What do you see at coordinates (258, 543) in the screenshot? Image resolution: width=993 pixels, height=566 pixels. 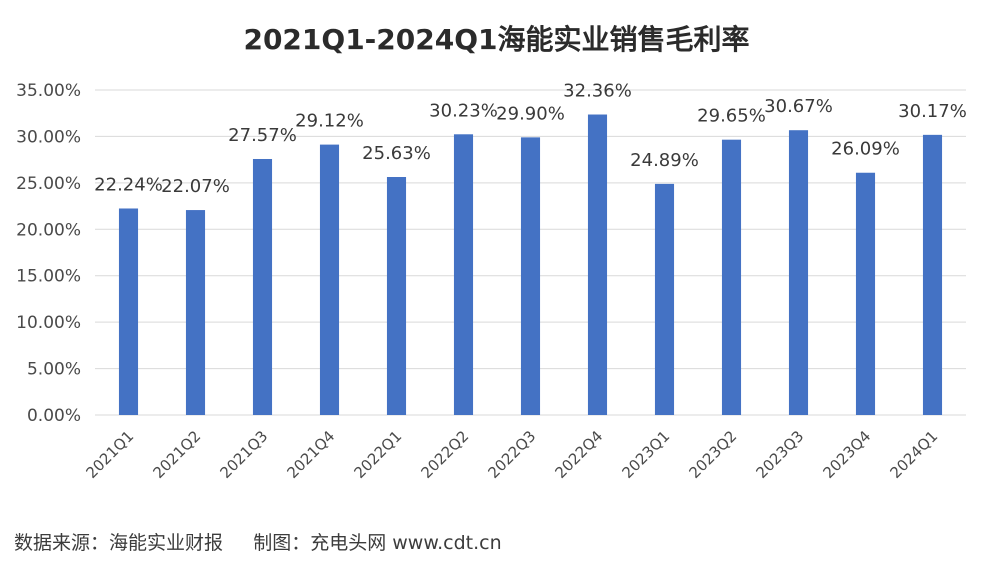 I see `source-note: 数据来源：海能实业财报 制图：充电头网 www.cdt.cn` at bounding box center [258, 543].